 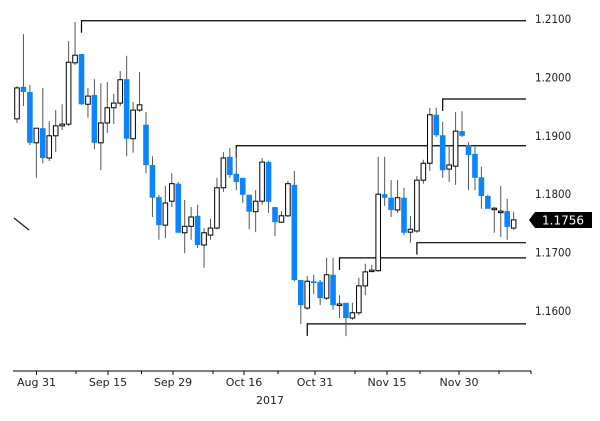 I want to click on x-axis-year-label: 2017, so click(x=270, y=400).